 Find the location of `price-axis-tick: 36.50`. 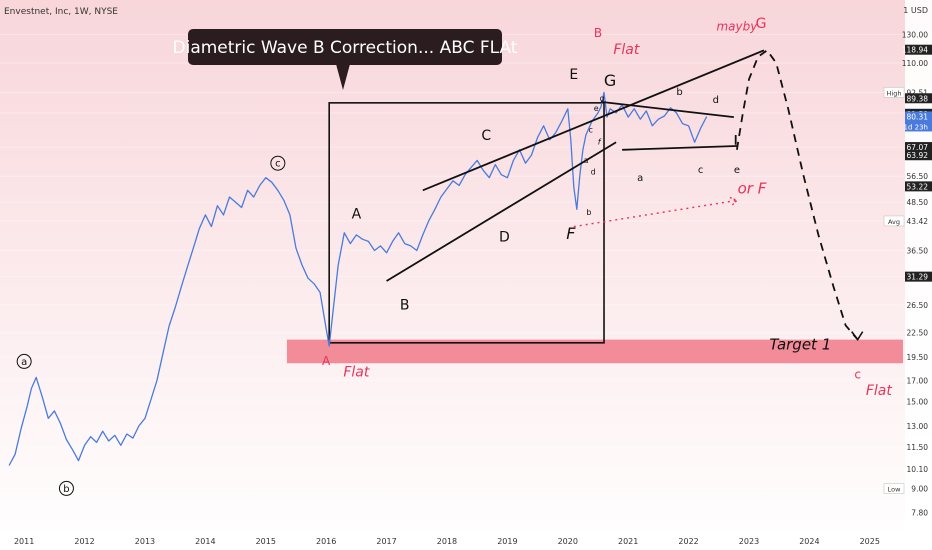

price-axis-tick: 36.50 is located at coordinates (918, 250).